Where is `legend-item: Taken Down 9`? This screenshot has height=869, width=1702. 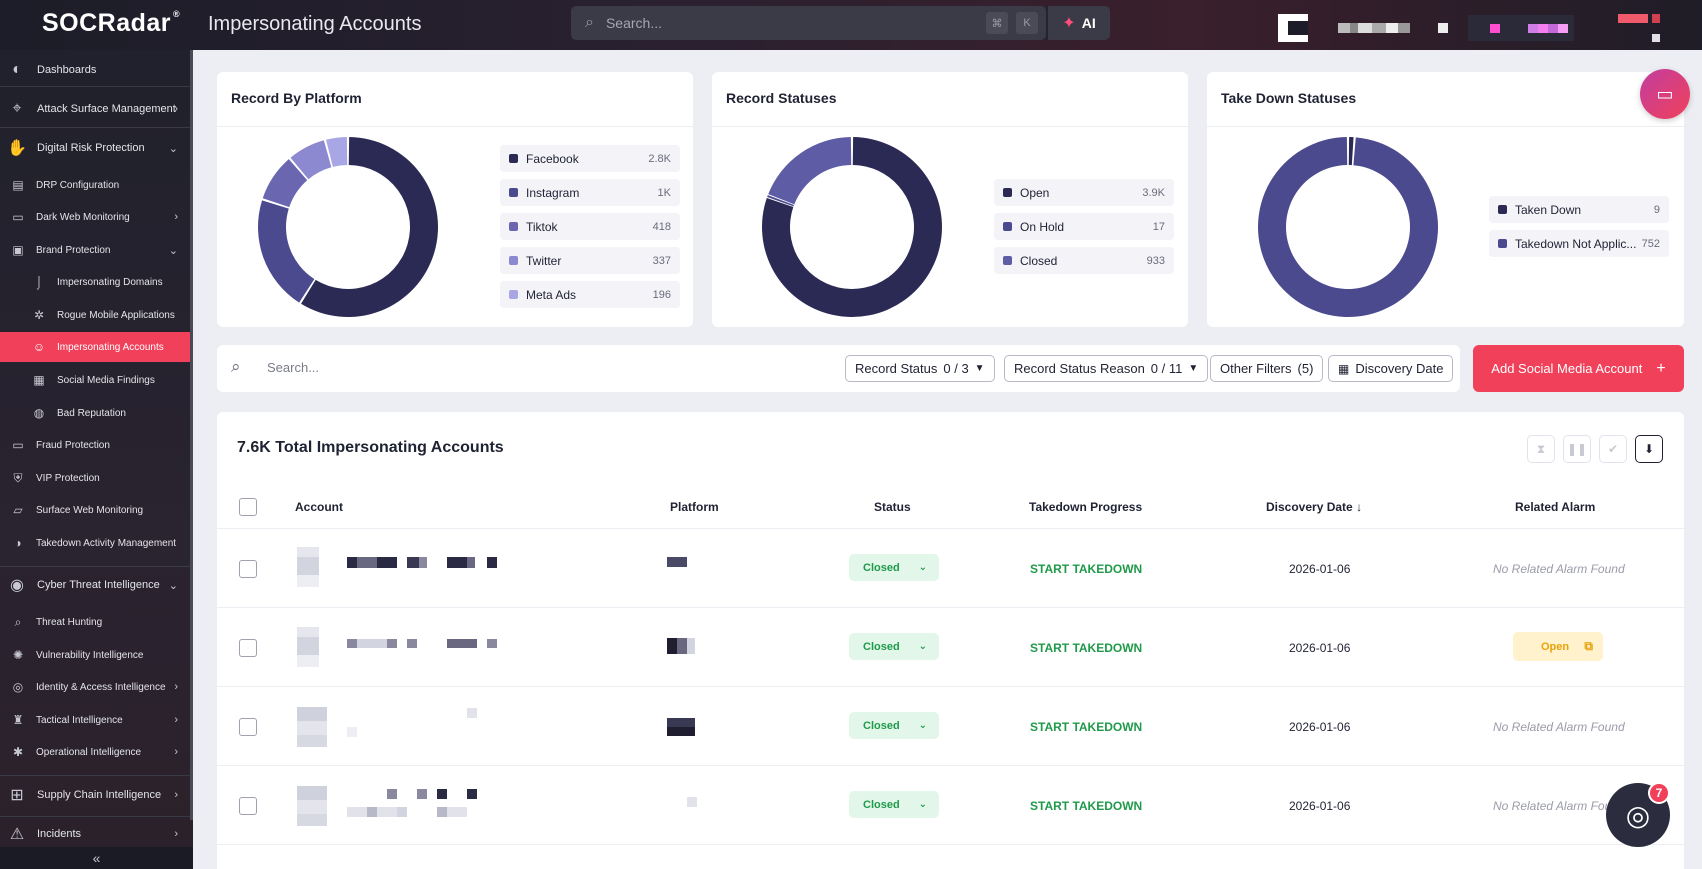
legend-item: Taken Down 9 is located at coordinates (1579, 209).